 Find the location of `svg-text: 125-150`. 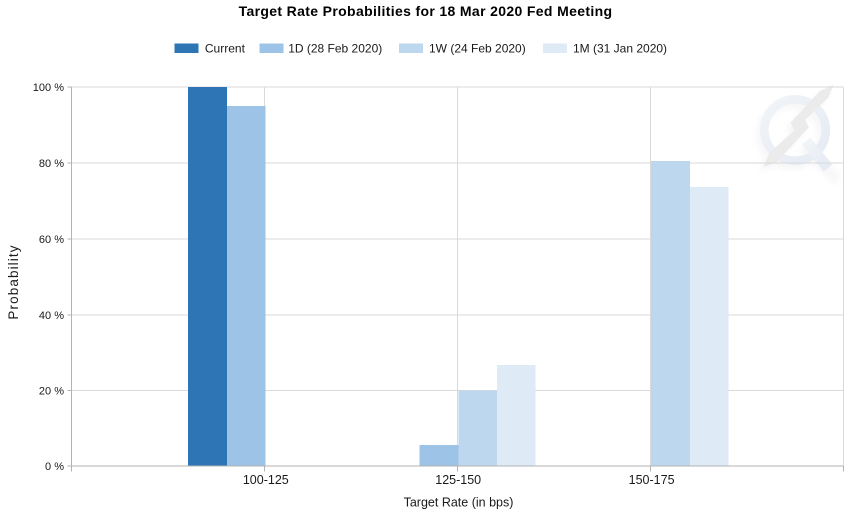

svg-text: 125-150 is located at coordinates (458, 480).